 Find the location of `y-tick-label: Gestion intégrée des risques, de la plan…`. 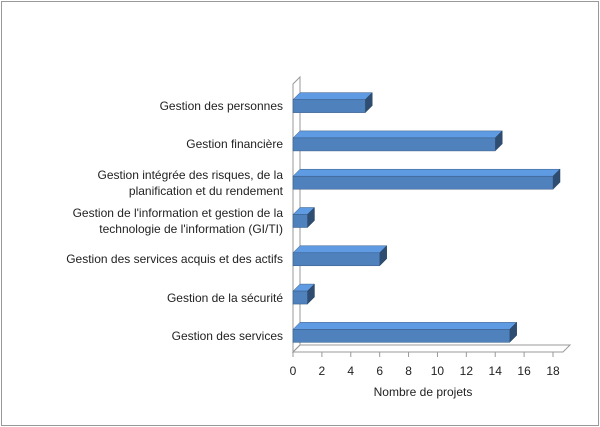

y-tick-label: Gestion intégrée des risques, de la plan… is located at coordinates (190, 182).